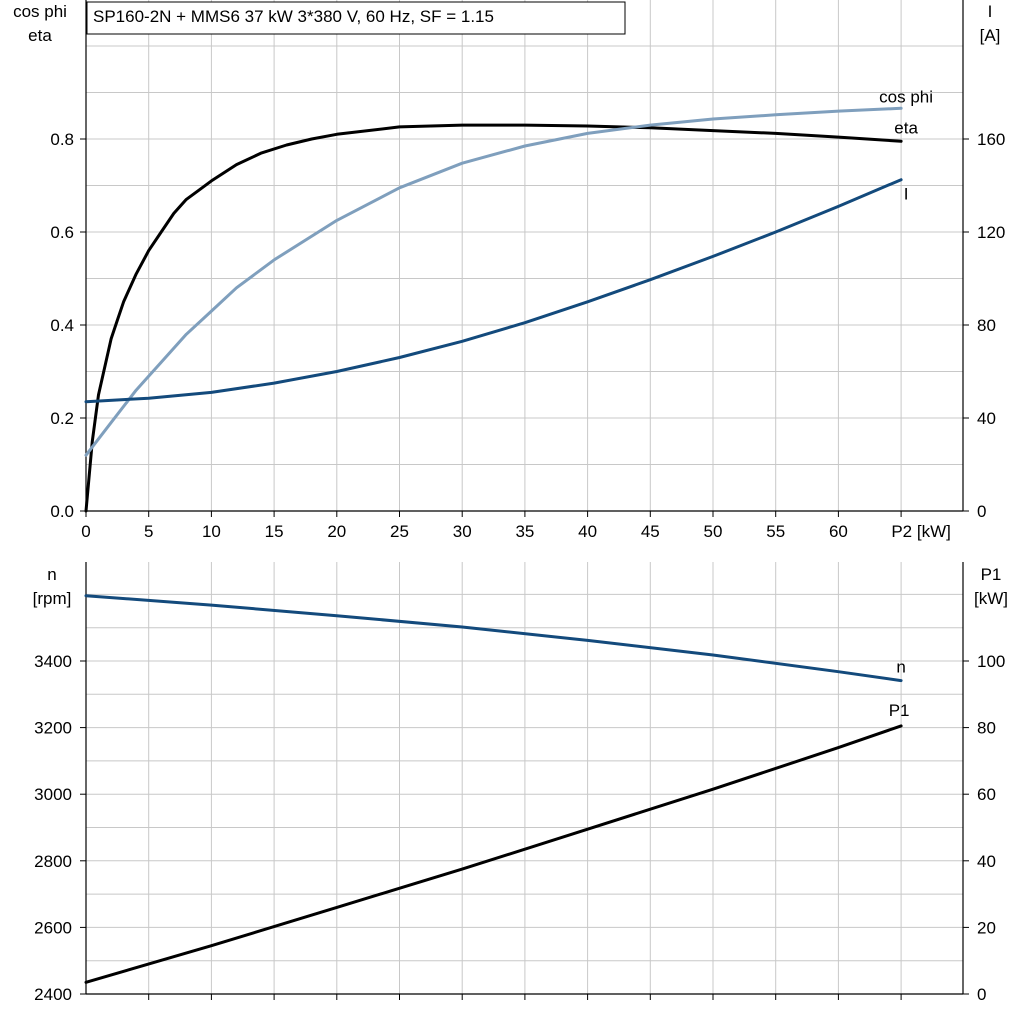 The image size is (1024, 1024). Describe the element at coordinates (991, 232) in the screenshot. I see `top-right-tick-label: 120` at that location.